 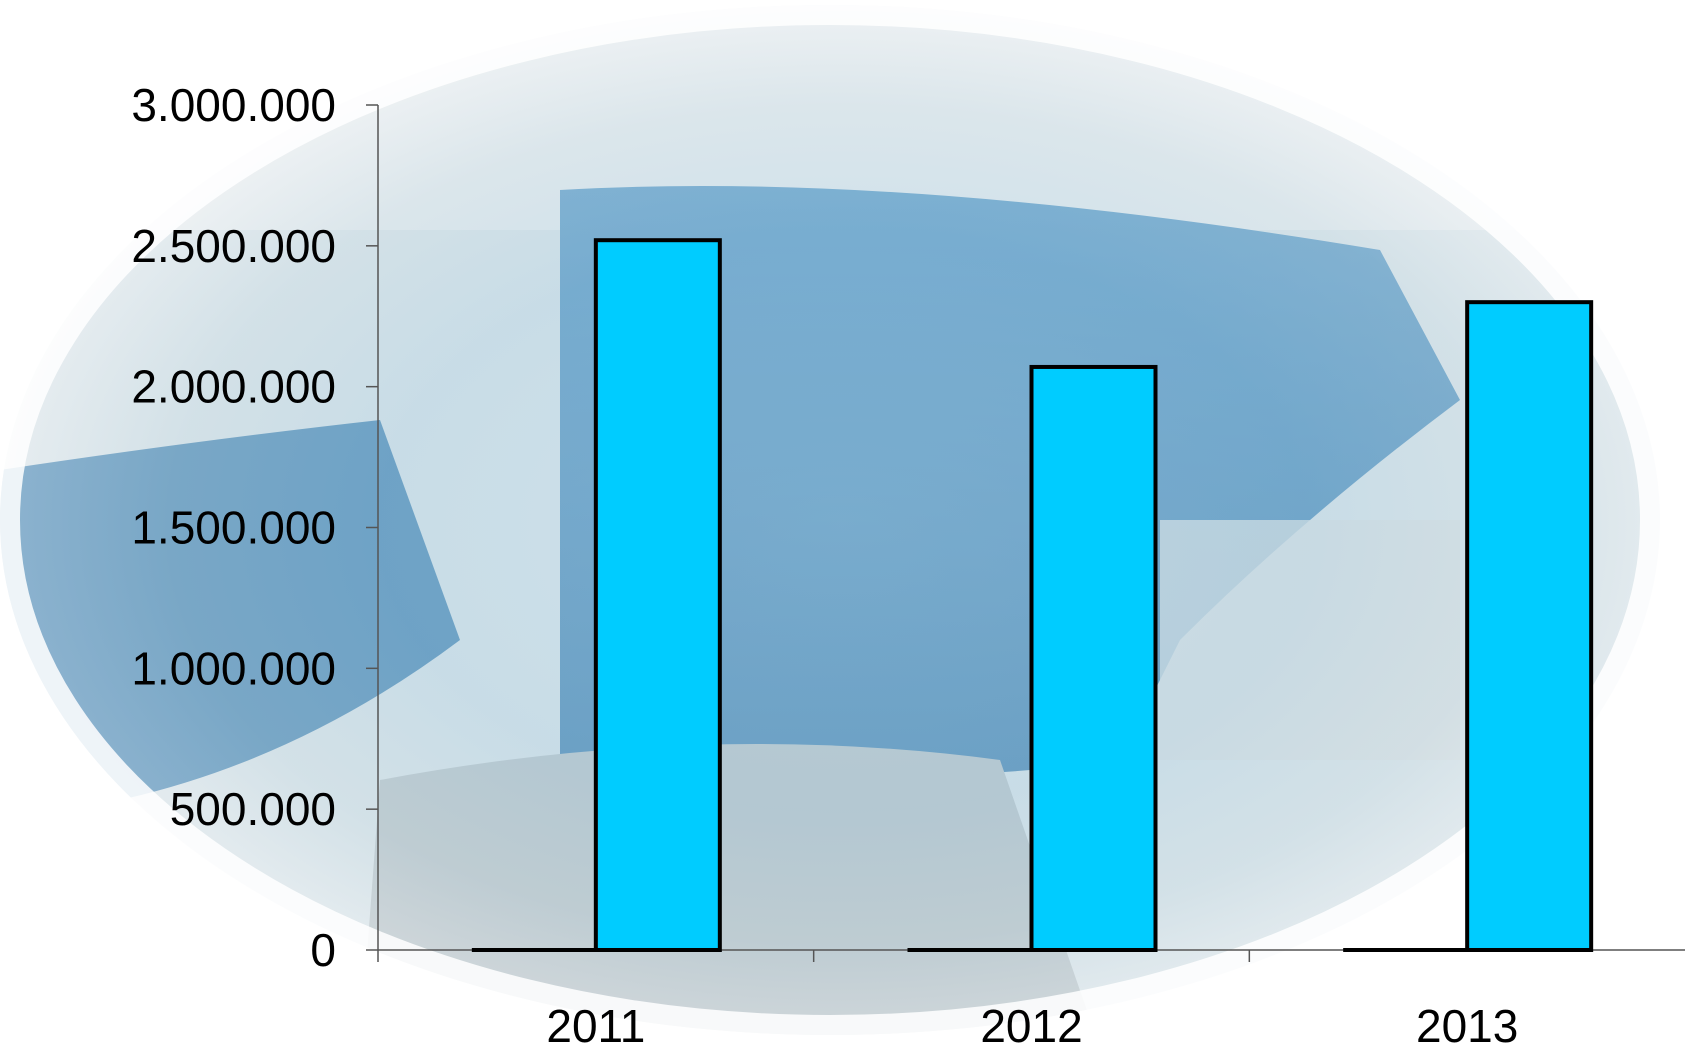 What do you see at coordinates (233, 387) in the screenshot?
I see `y-tick-label: 2.000.000` at bounding box center [233, 387].